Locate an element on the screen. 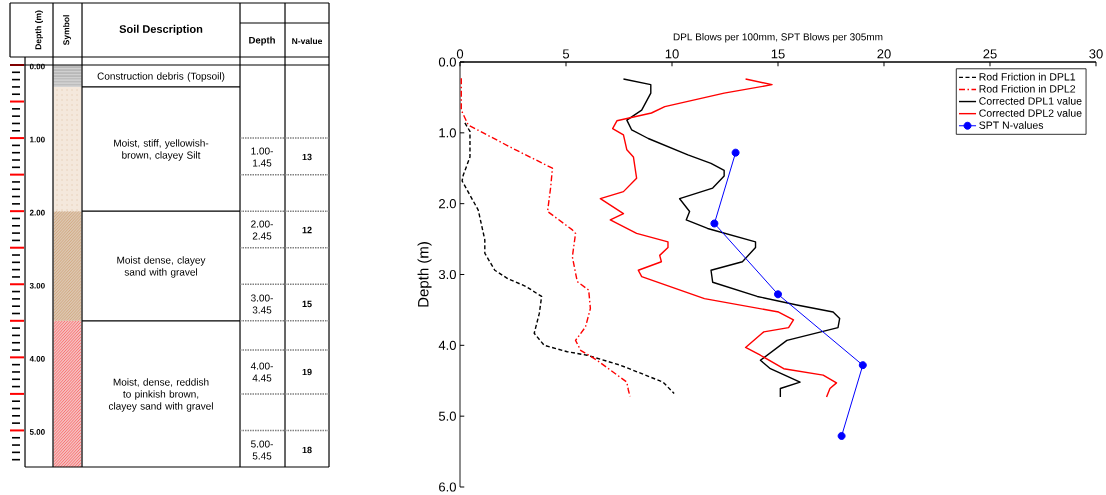 Image resolution: width=1106 pixels, height=495 pixels. y-tick-label: 5.0 is located at coordinates (447, 416).